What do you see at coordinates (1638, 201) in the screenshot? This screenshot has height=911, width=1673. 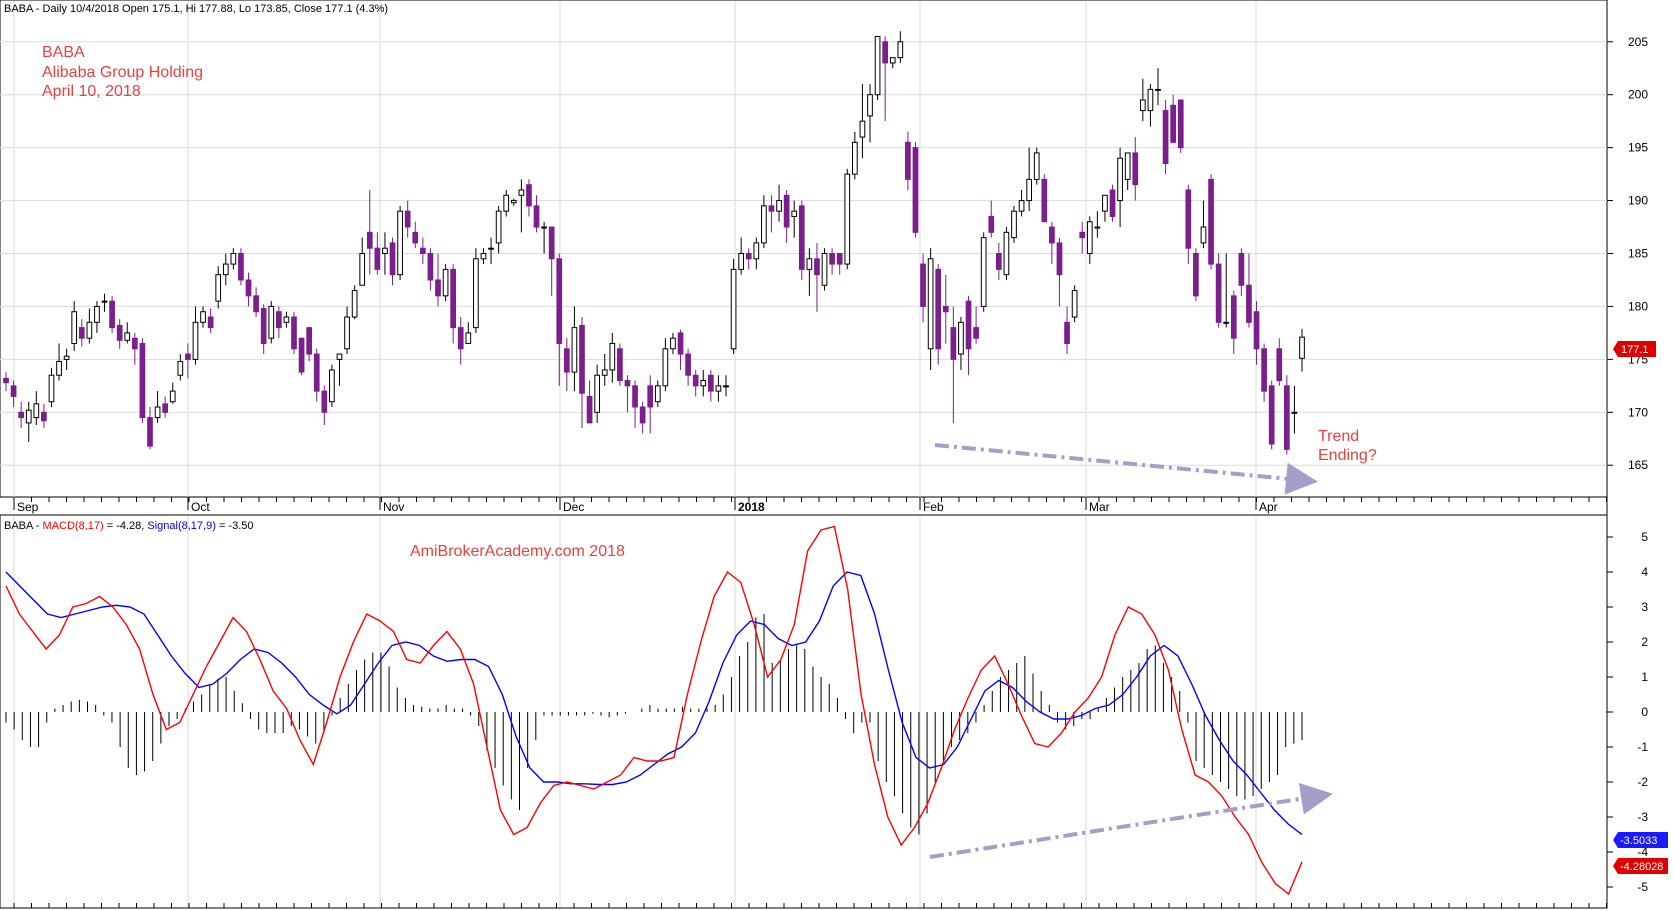 I see `price-y-label: 190` at bounding box center [1638, 201].